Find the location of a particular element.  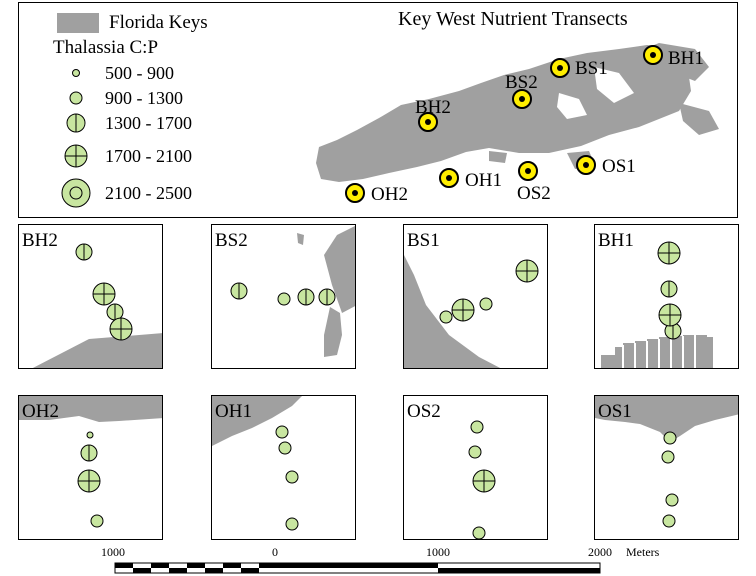

station-label-bh1: BH1 is located at coordinates (686, 58).